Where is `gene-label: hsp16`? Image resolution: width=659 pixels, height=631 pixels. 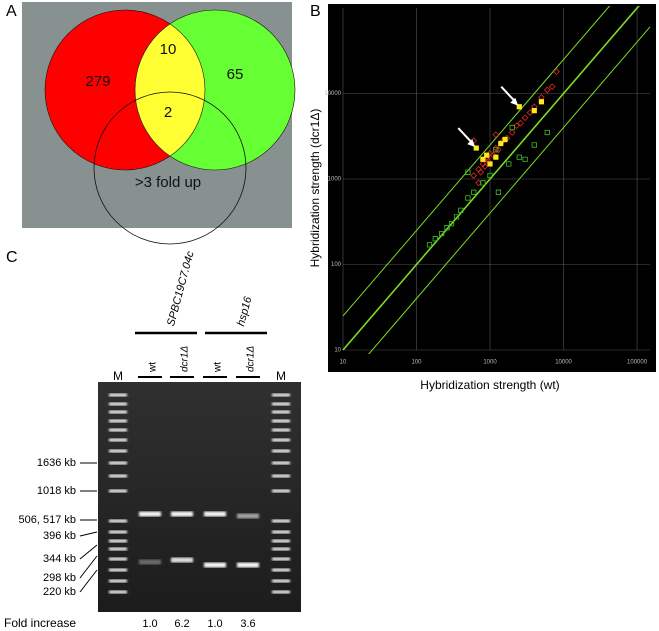
gene-label: hsp16 is located at coordinates (245, 311).